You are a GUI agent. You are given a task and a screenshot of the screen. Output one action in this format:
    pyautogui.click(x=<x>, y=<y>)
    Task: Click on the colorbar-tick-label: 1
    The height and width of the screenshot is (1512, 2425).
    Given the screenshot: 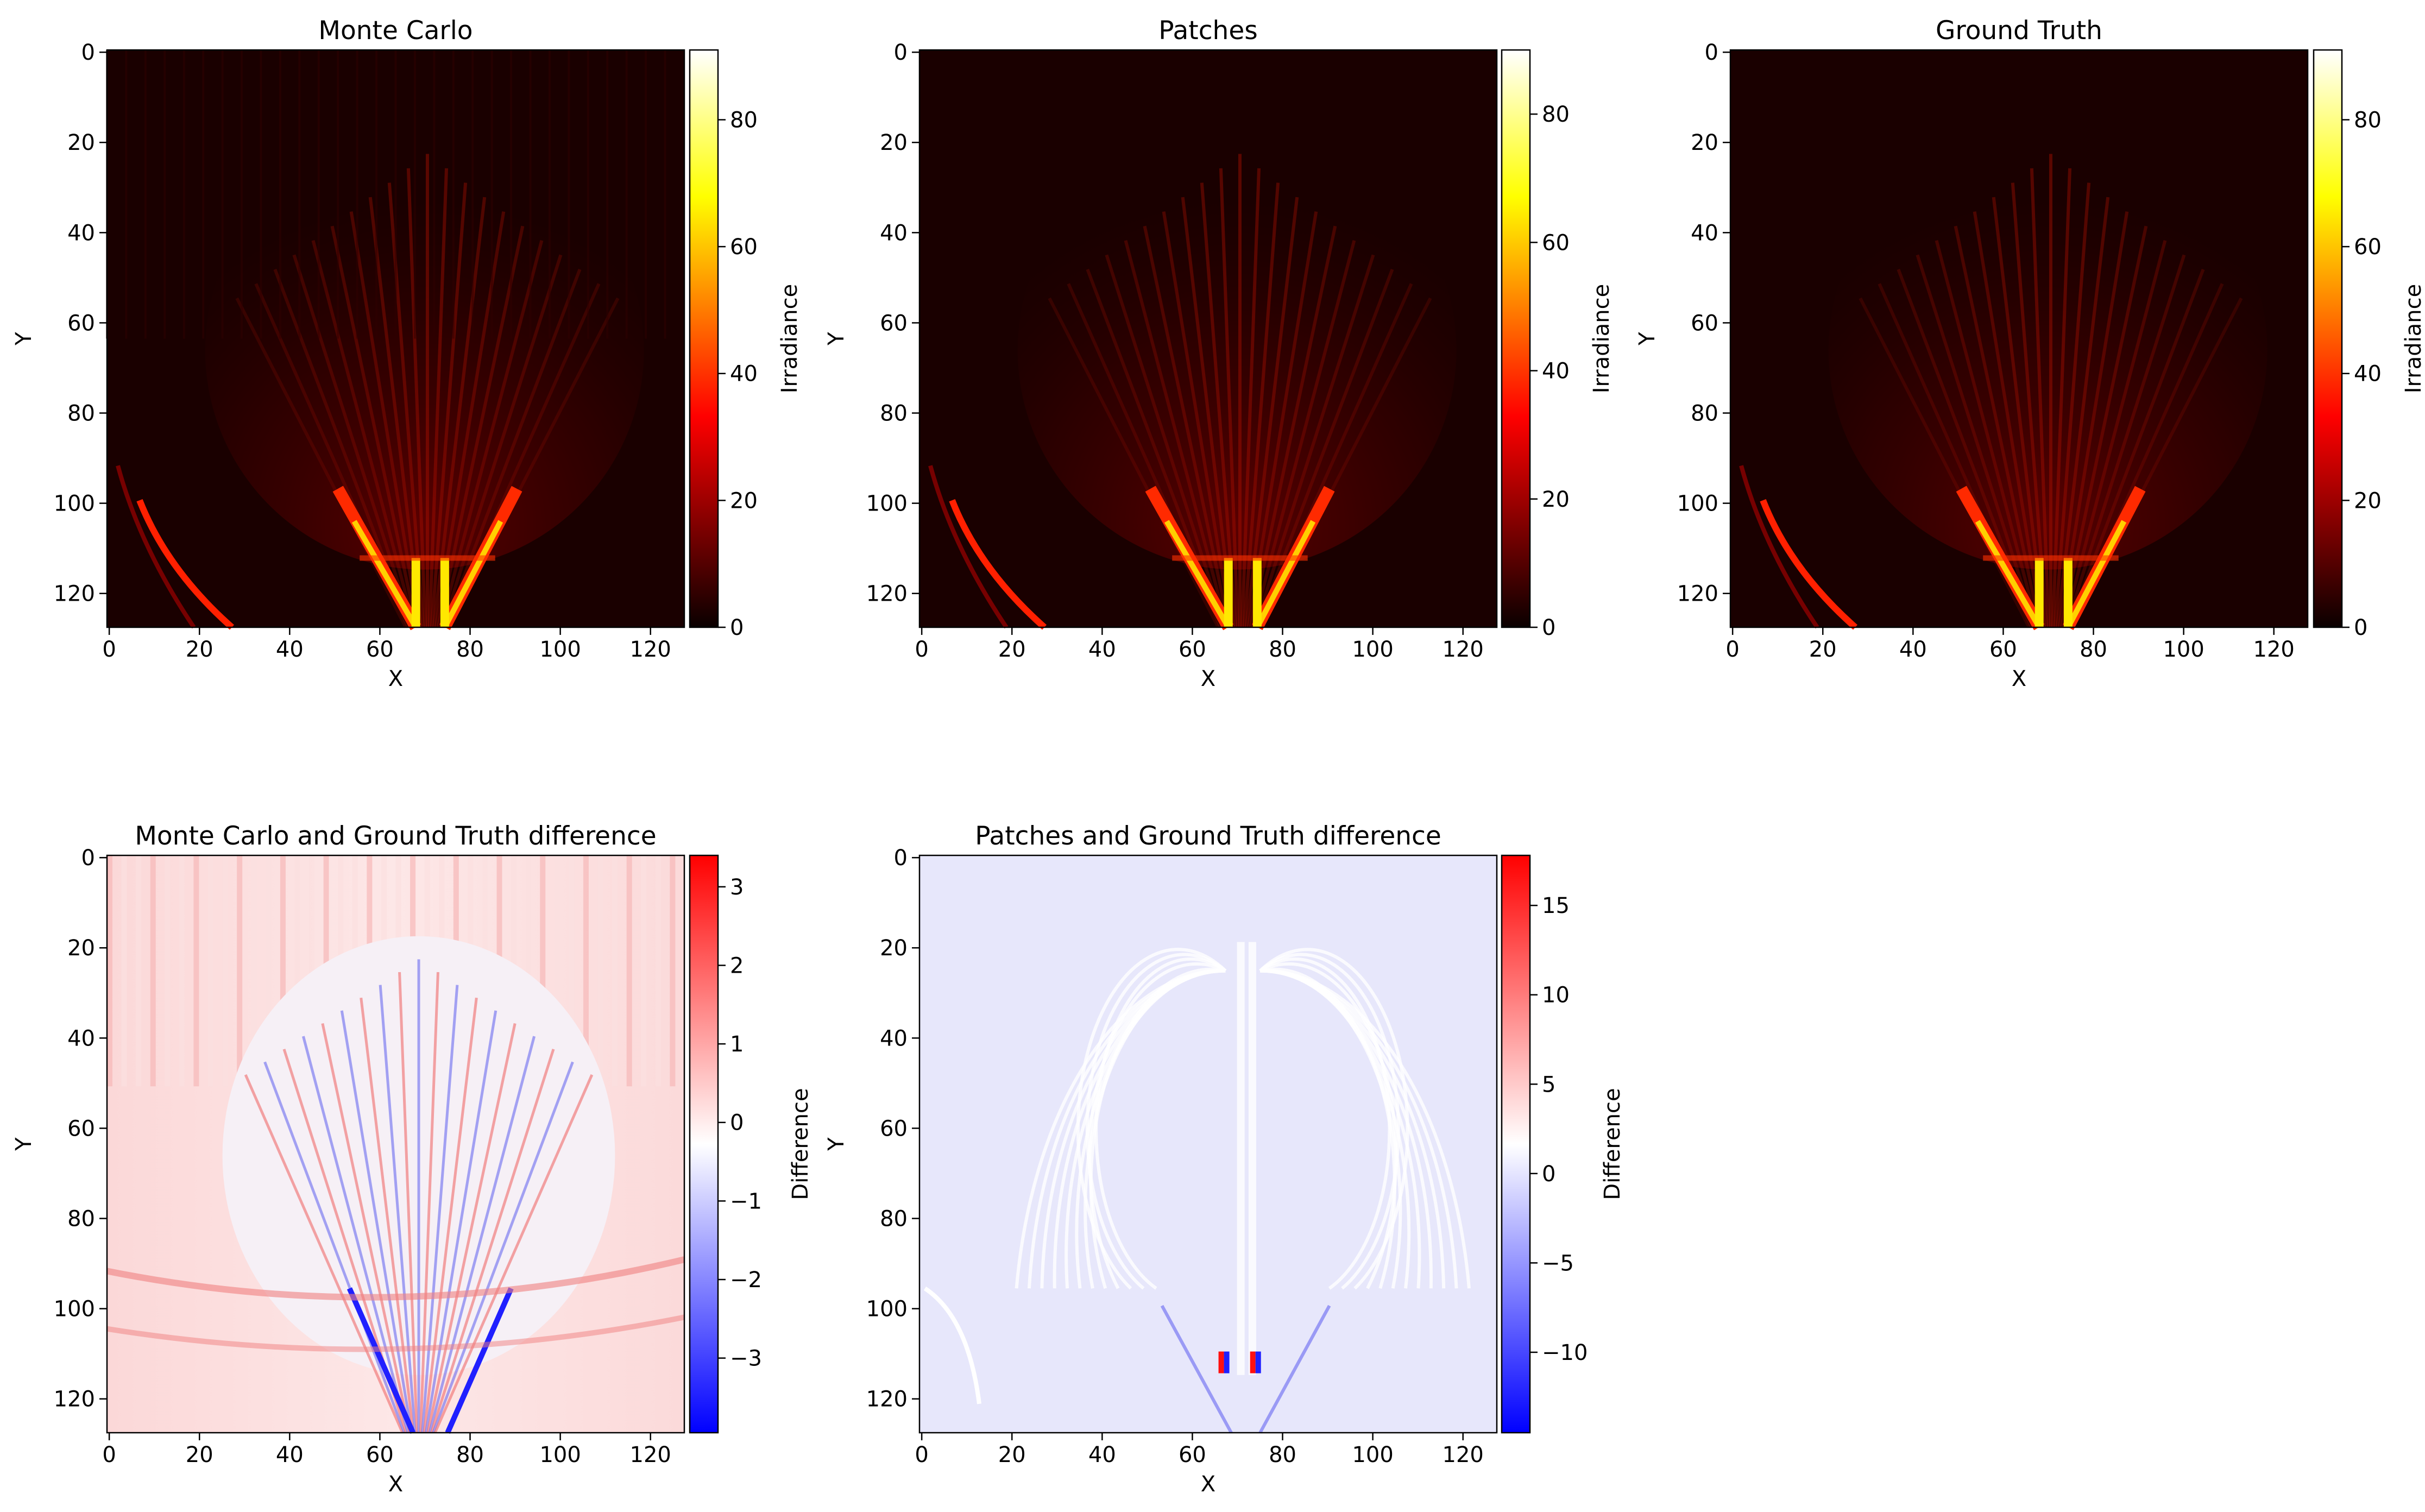 What is the action you would take?
    pyautogui.click(x=737, y=1044)
    